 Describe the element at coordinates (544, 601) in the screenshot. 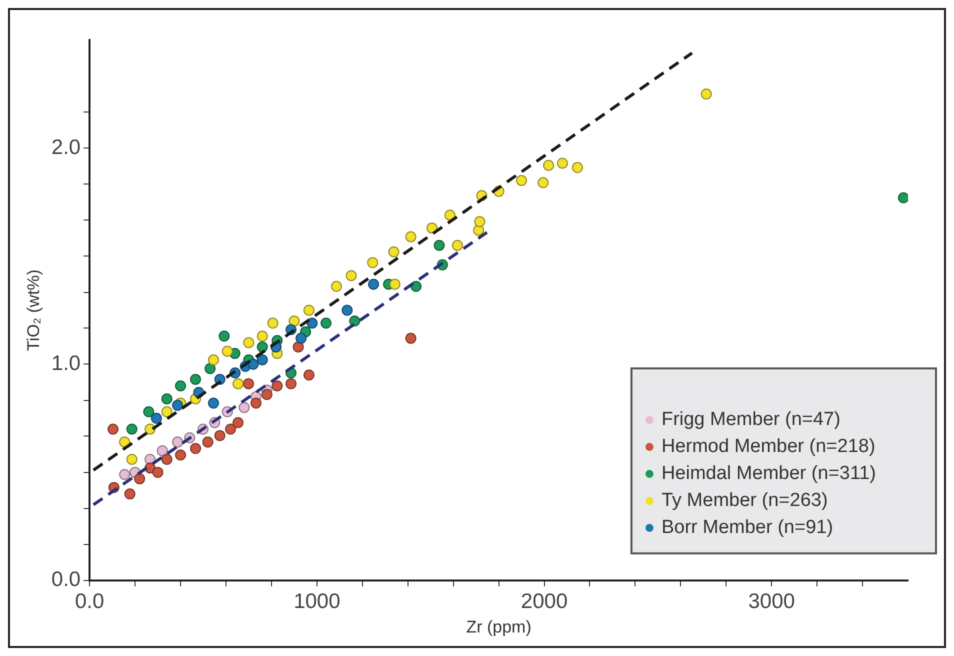

I see `x-tick-label: 2000` at that location.